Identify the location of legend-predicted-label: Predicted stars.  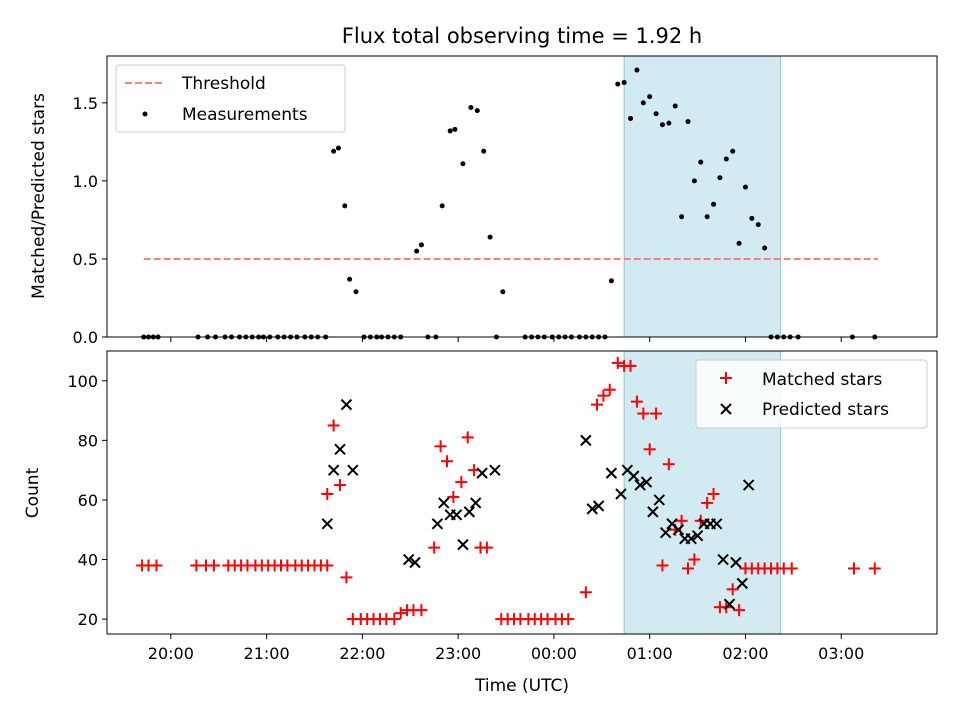
(825, 410).